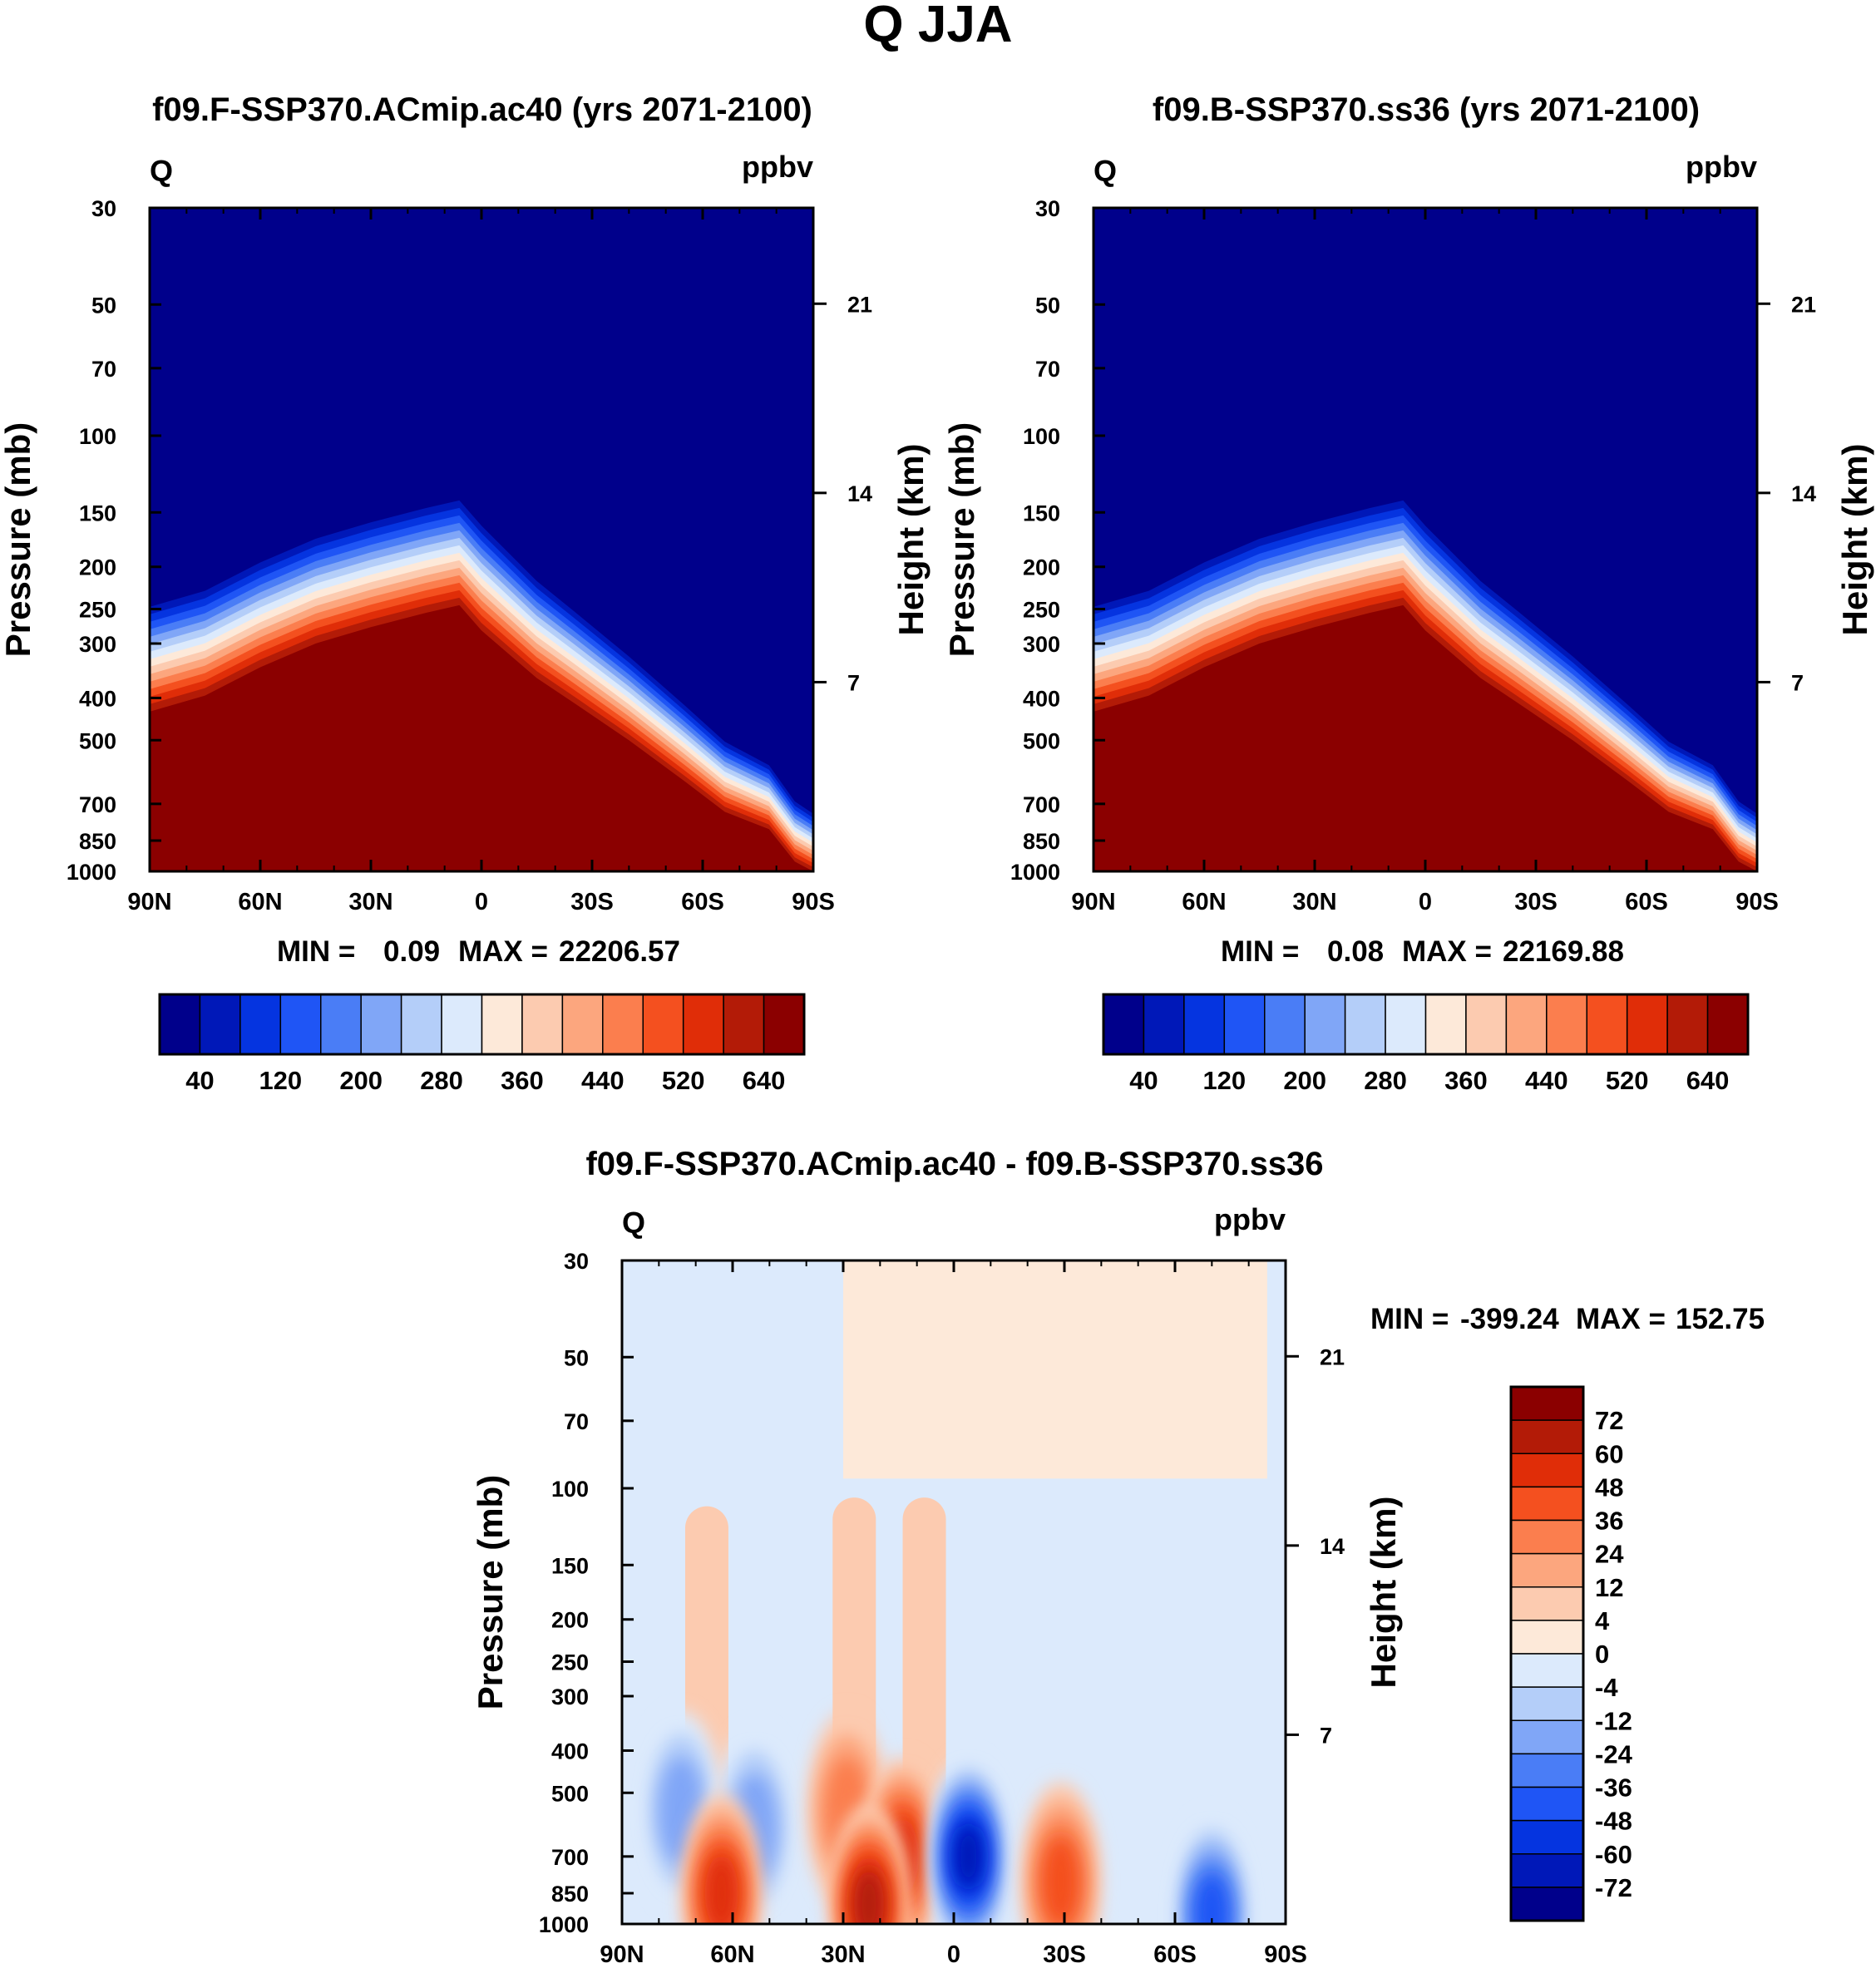 This screenshot has width=1876, height=1983. Describe the element at coordinates (777, 167) in the screenshot. I see `right-string: ppbv` at that location.